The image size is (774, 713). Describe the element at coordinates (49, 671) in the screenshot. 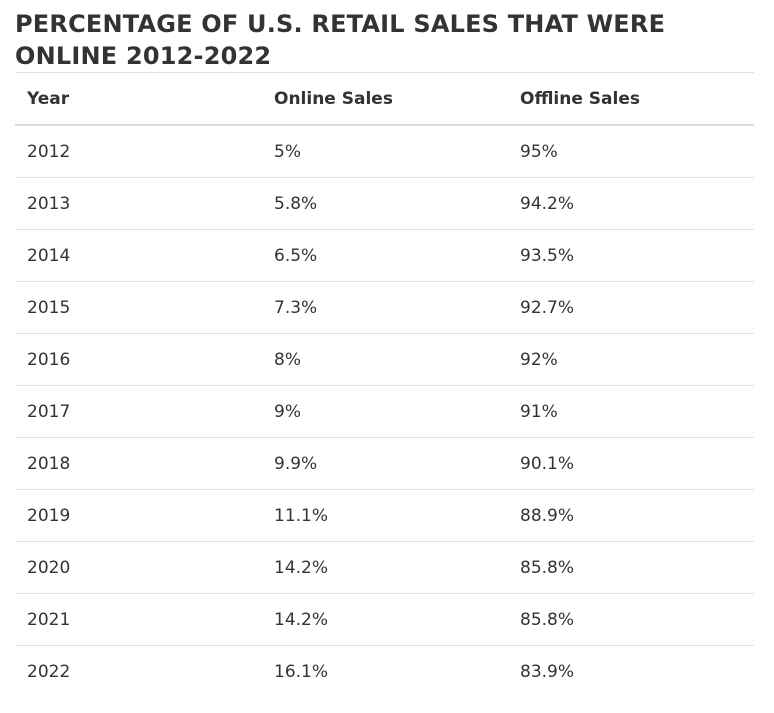

I see `year-cell: 2022` at that location.